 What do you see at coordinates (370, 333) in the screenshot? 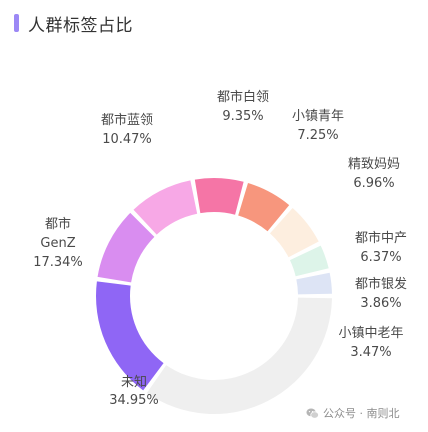
I see `slice-label-8: 小镇中老年` at bounding box center [370, 333].